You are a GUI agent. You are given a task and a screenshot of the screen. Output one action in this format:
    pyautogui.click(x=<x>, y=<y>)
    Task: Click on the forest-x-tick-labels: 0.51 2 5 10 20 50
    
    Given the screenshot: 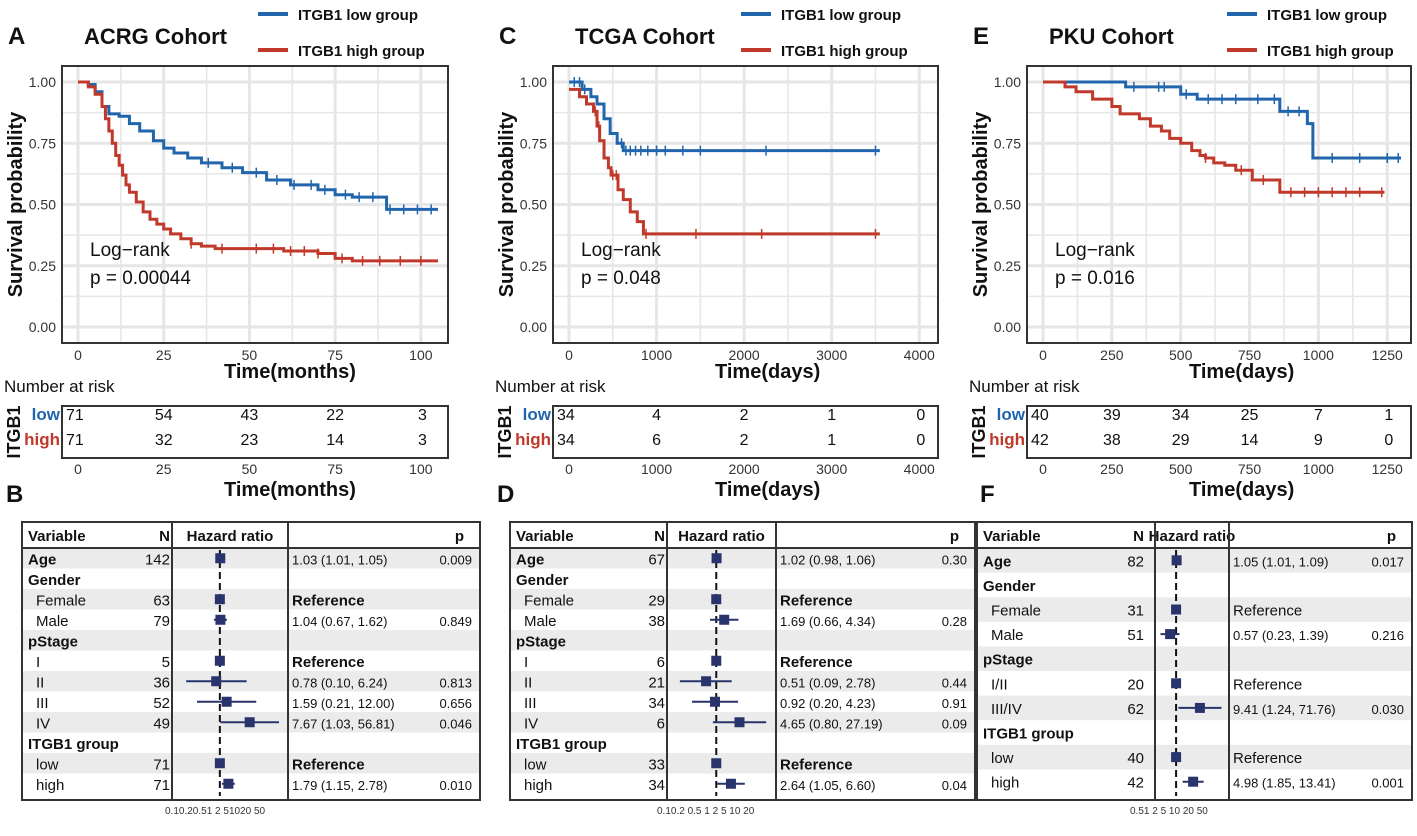 What is the action you would take?
    pyautogui.click(x=1169, y=811)
    